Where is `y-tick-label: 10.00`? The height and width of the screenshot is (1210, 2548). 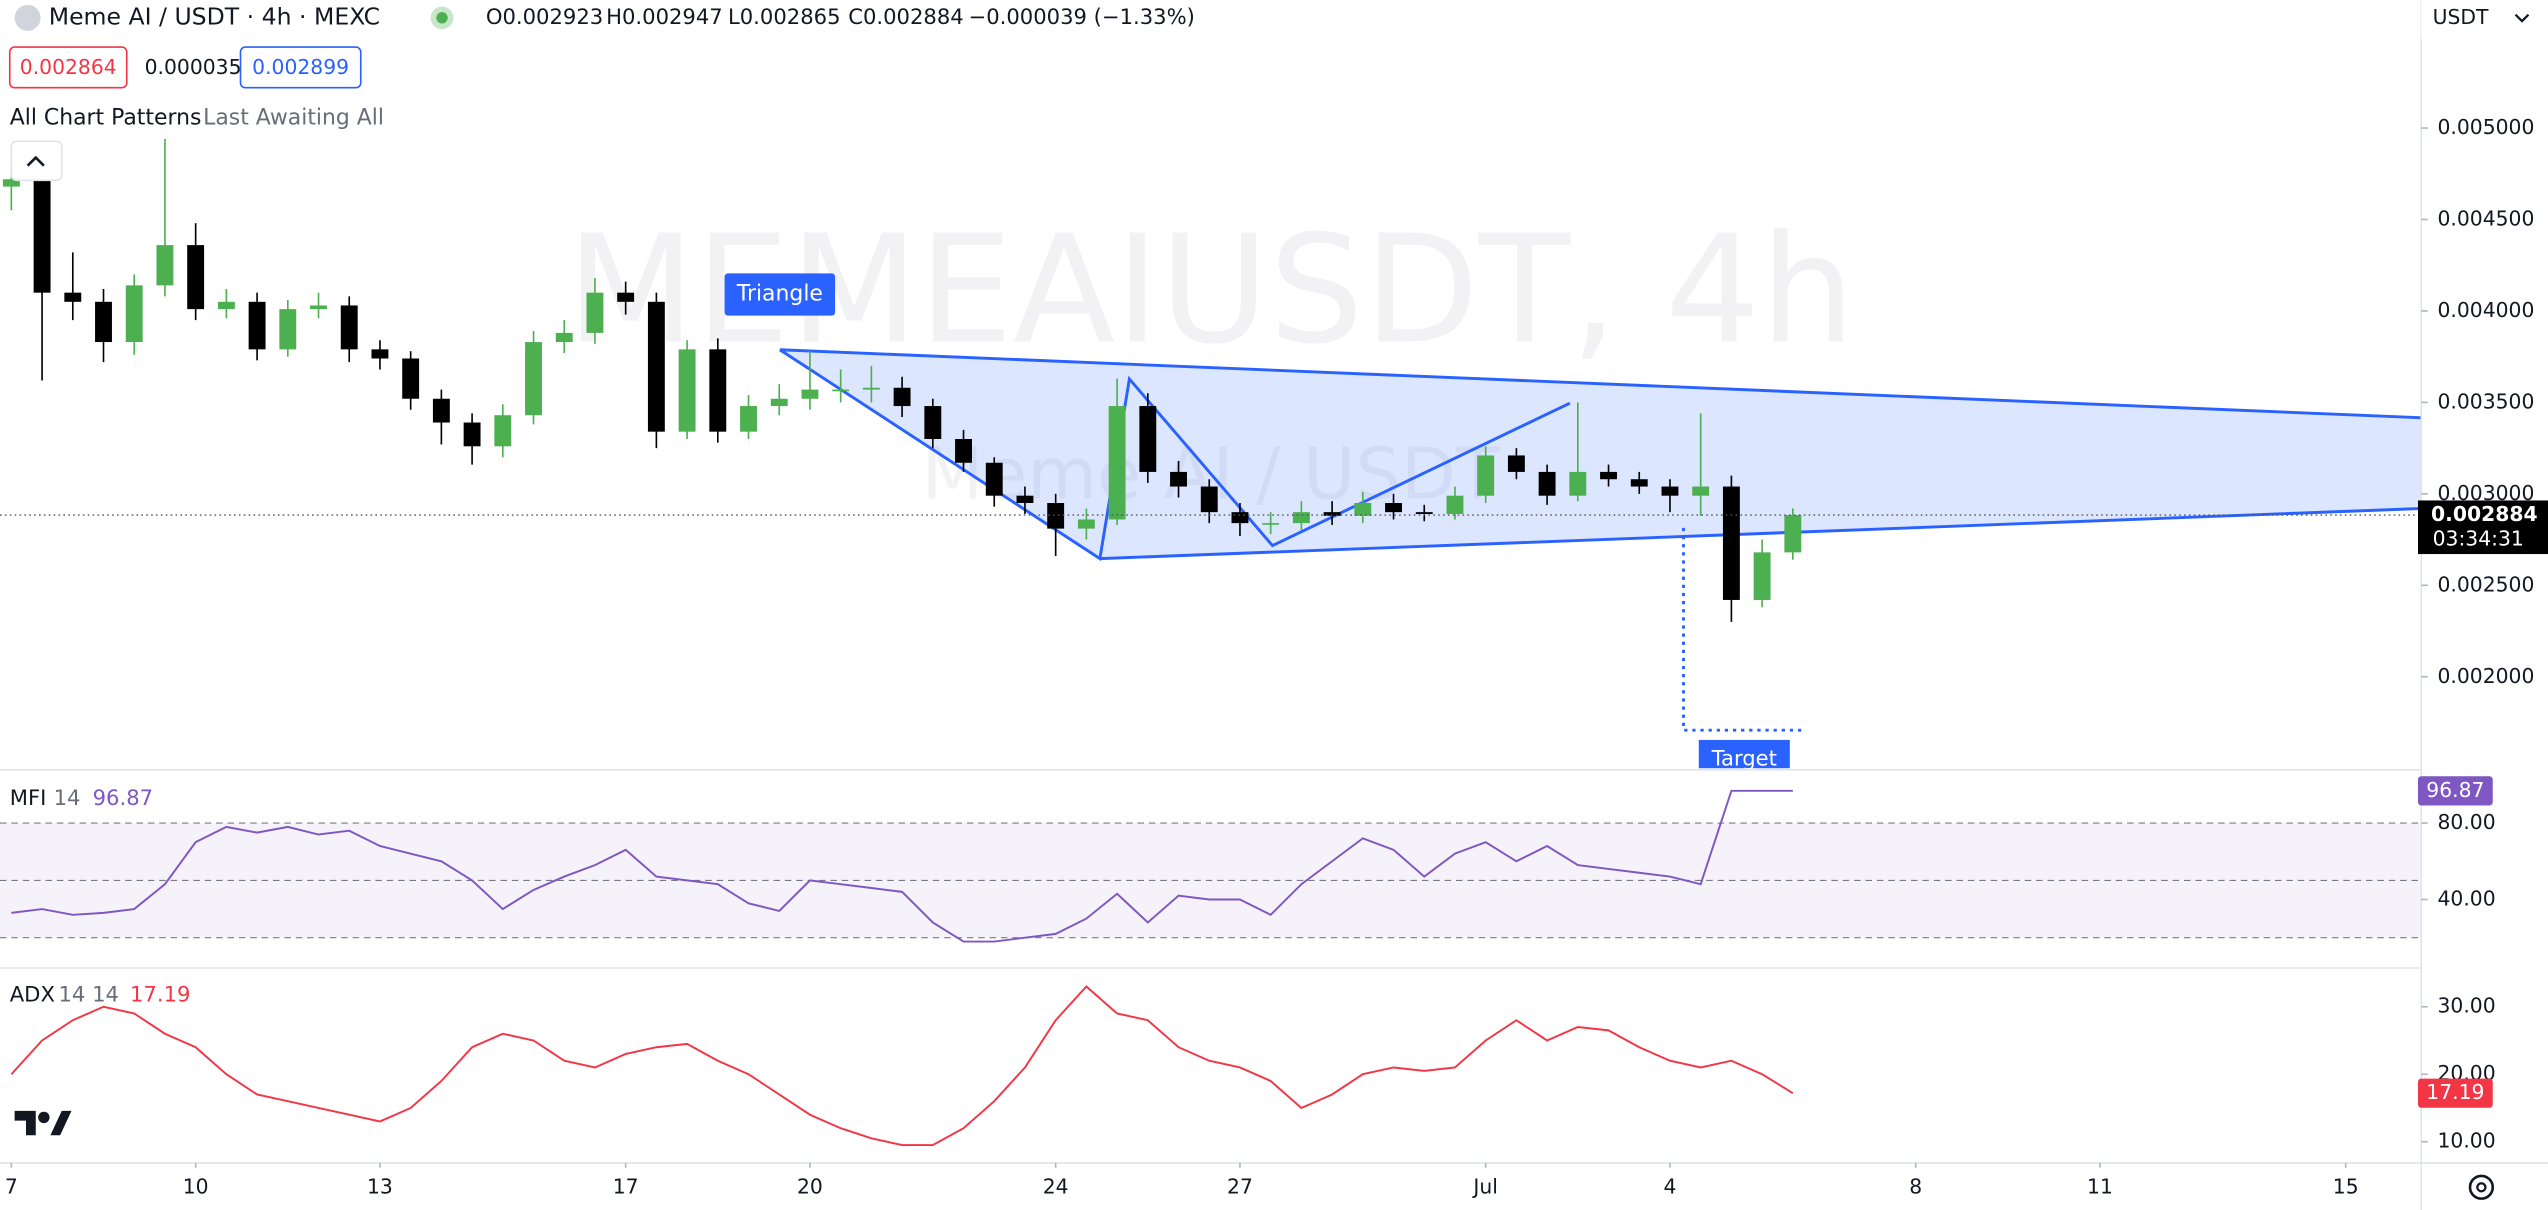 y-tick-label: 10.00 is located at coordinates (2467, 1141).